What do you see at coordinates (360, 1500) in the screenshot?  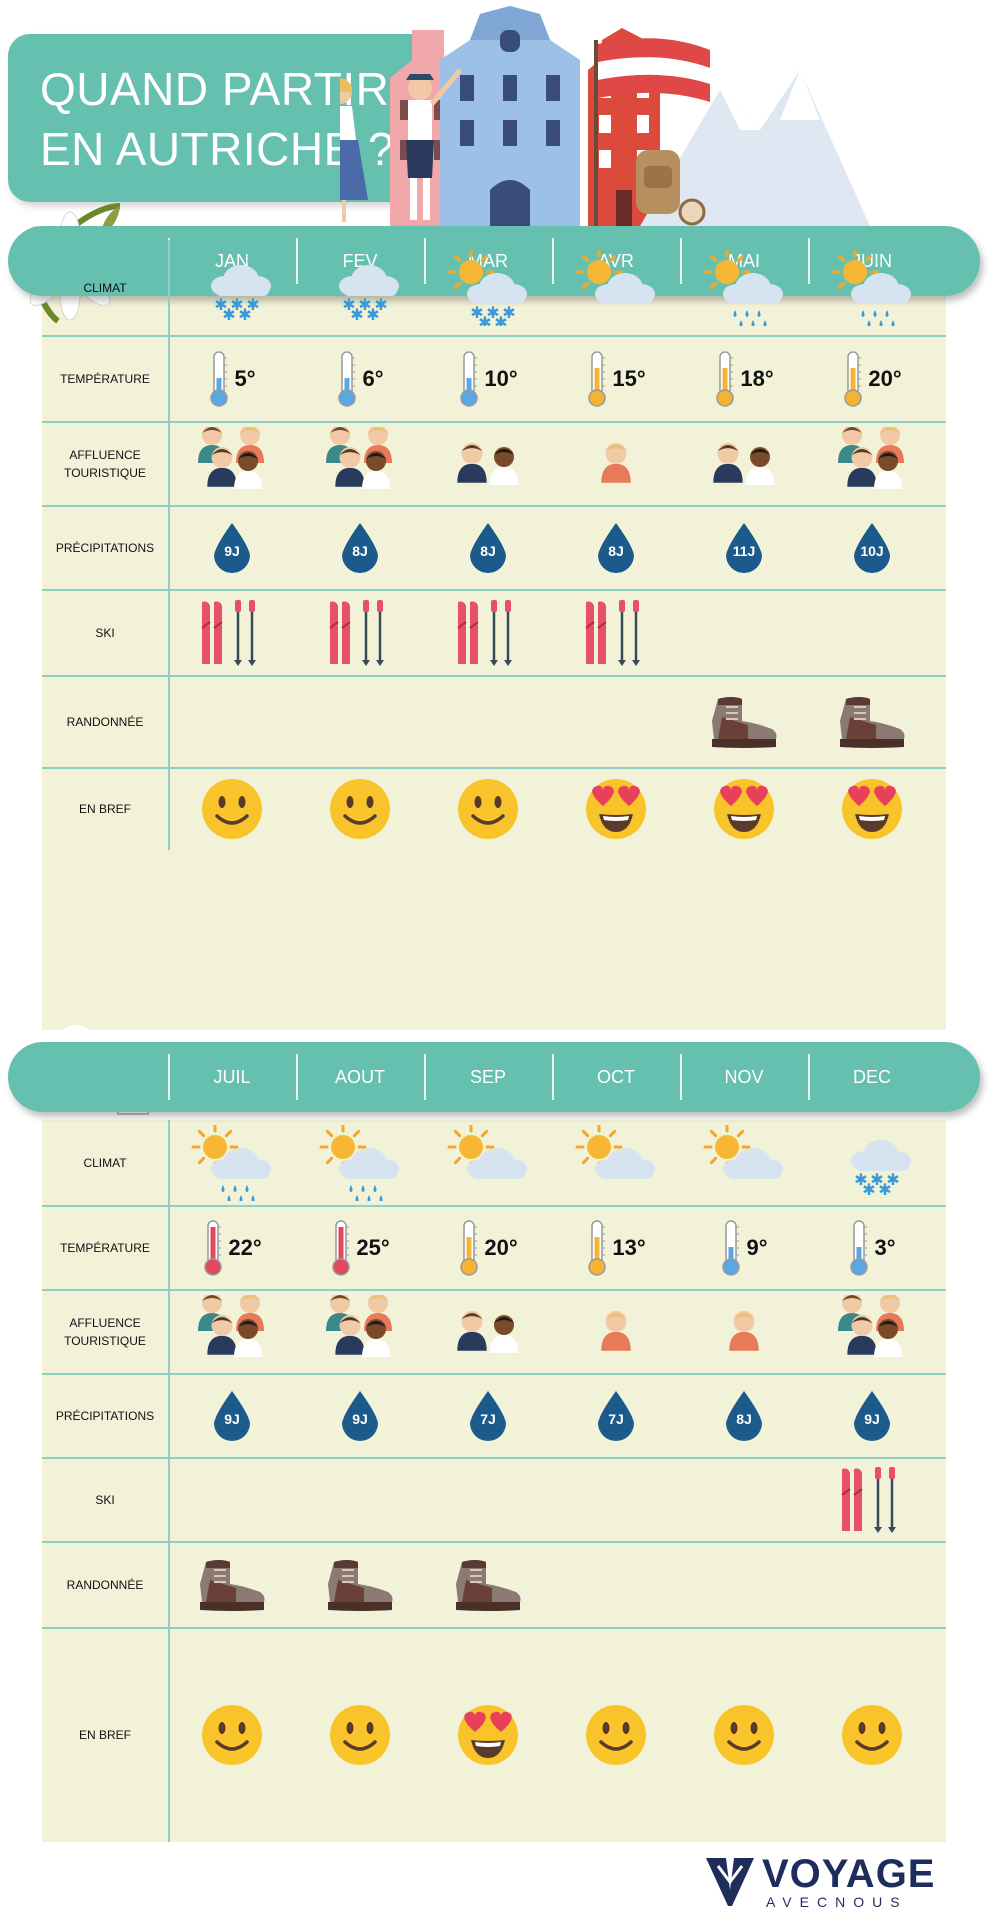 I see `ski-cell-aout` at bounding box center [360, 1500].